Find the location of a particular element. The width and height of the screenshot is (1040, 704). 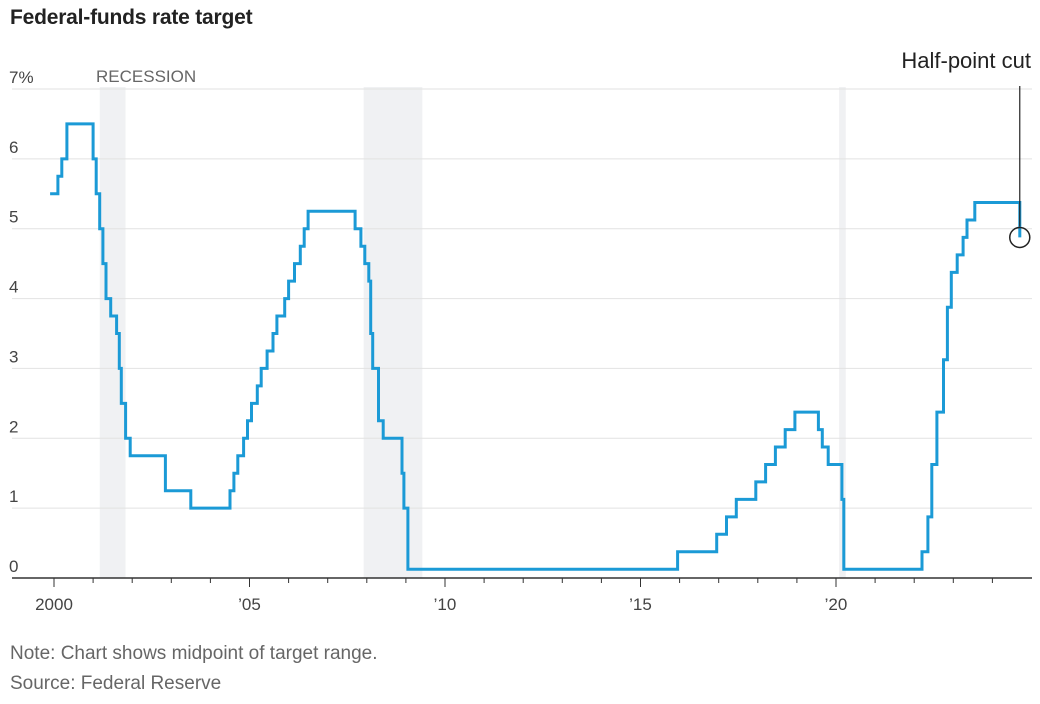

x-tick-label-2005: ’05 is located at coordinates (249, 604).